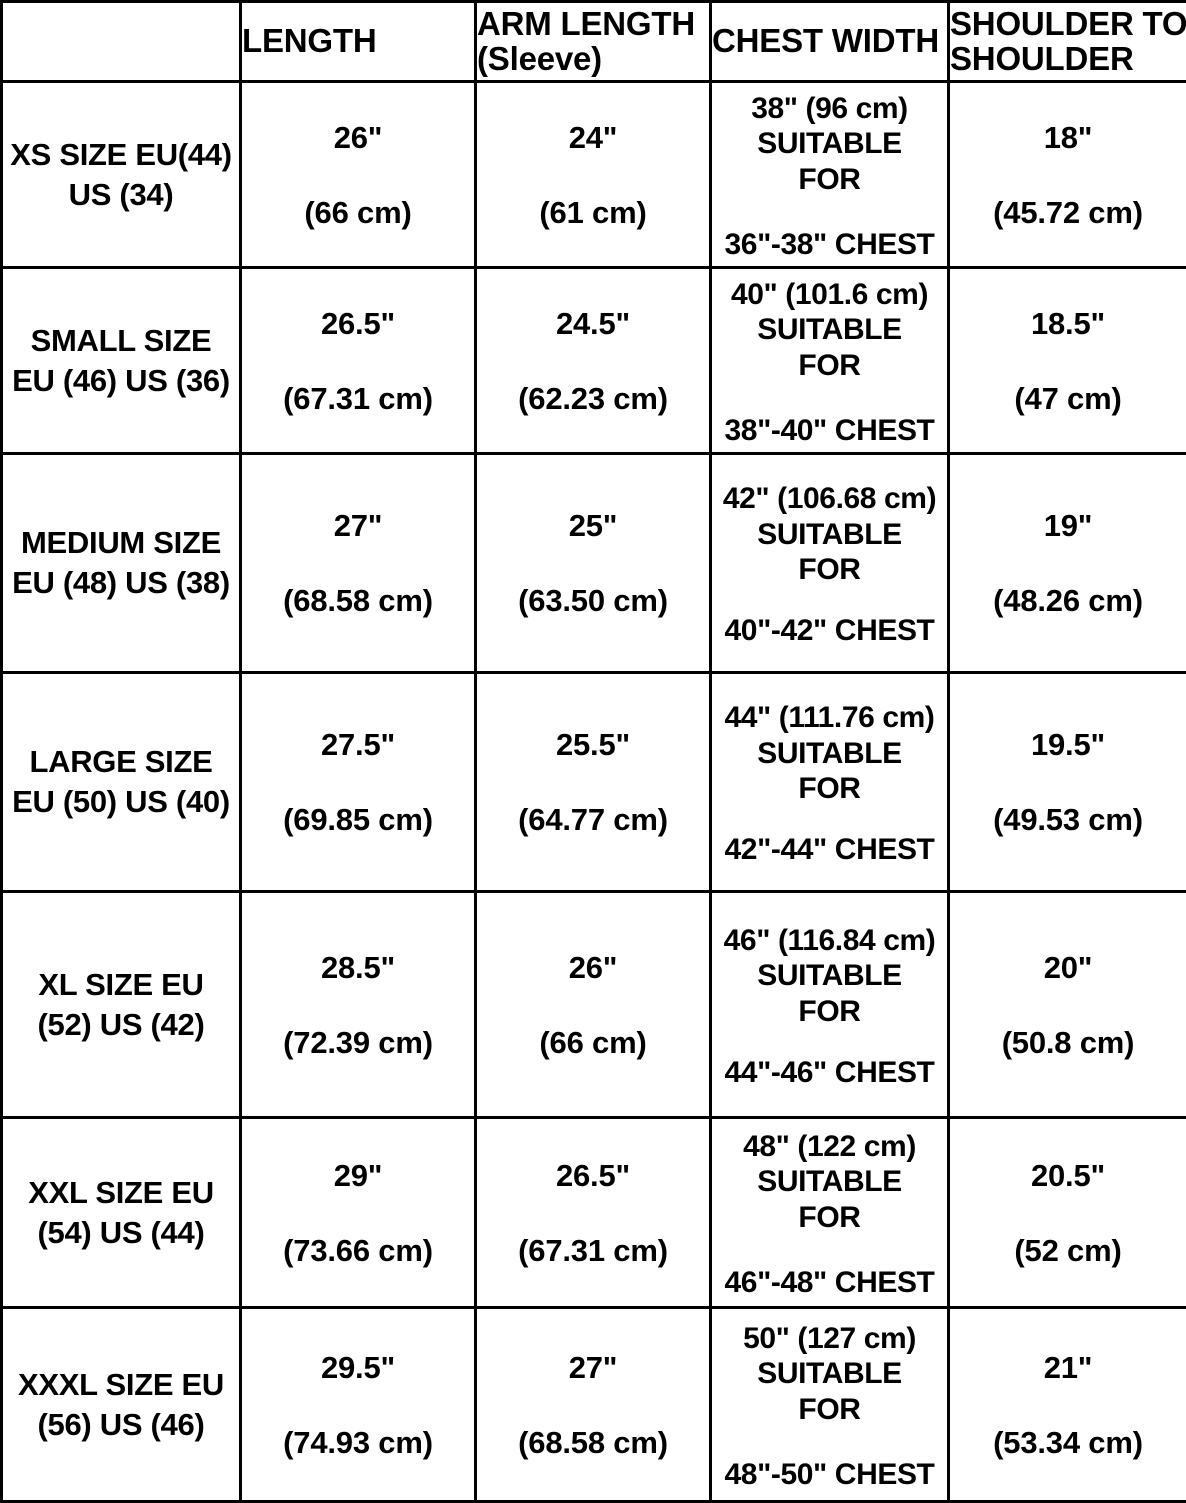  What do you see at coordinates (829, 294) in the screenshot?
I see `chest-measurement: 40" (101.6 cm)` at bounding box center [829, 294].